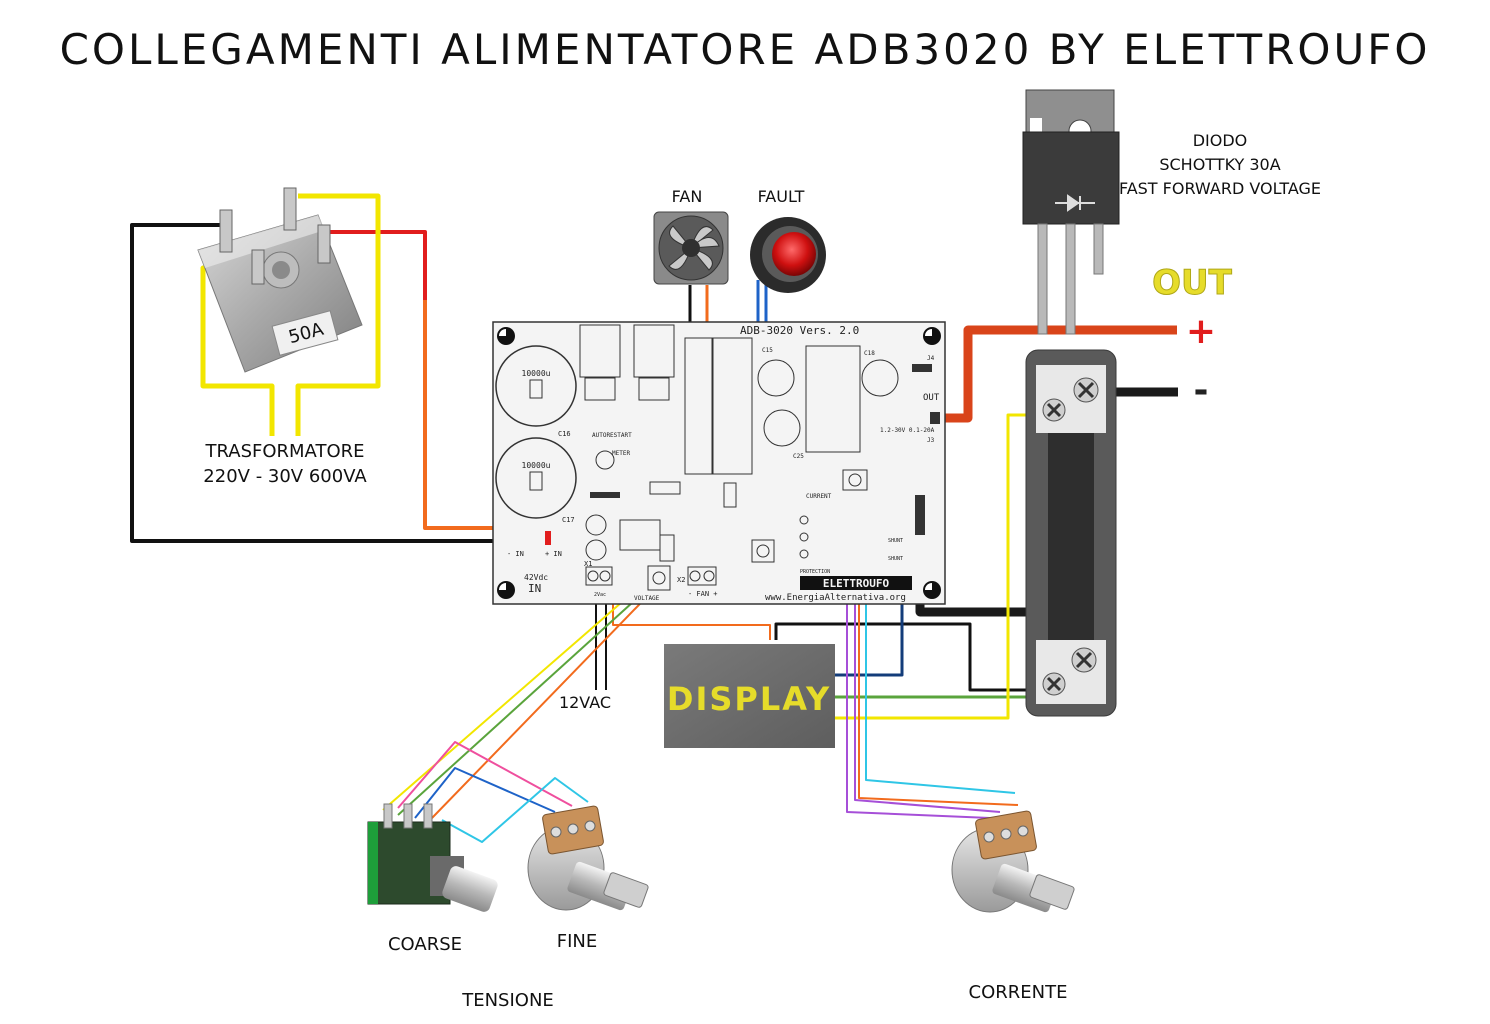 This screenshot has height=1024, width=1490. Describe the element at coordinates (895, 559) in the screenshot. I see `pcb-shunt2: SHUNT` at that location.